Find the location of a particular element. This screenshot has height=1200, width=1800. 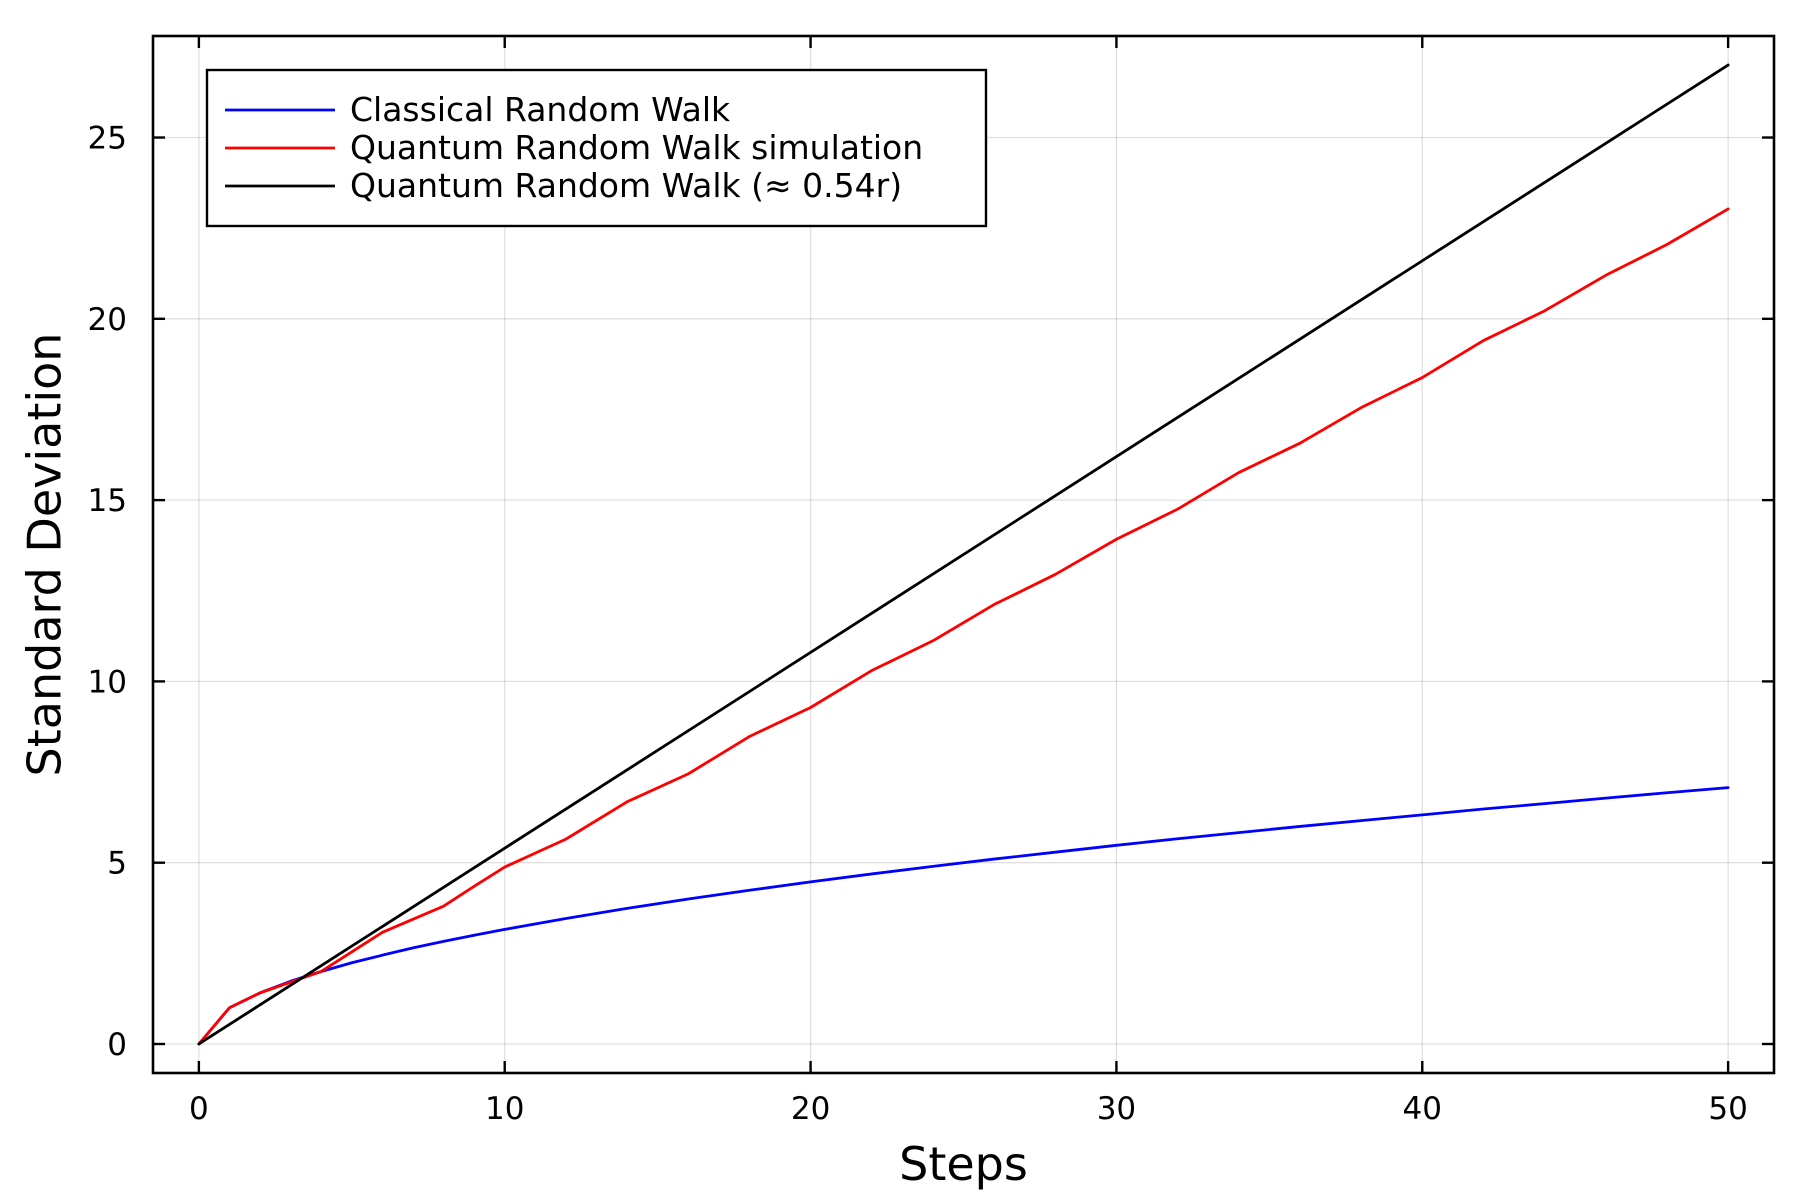

y-tick-label: 15 is located at coordinates (107, 501).